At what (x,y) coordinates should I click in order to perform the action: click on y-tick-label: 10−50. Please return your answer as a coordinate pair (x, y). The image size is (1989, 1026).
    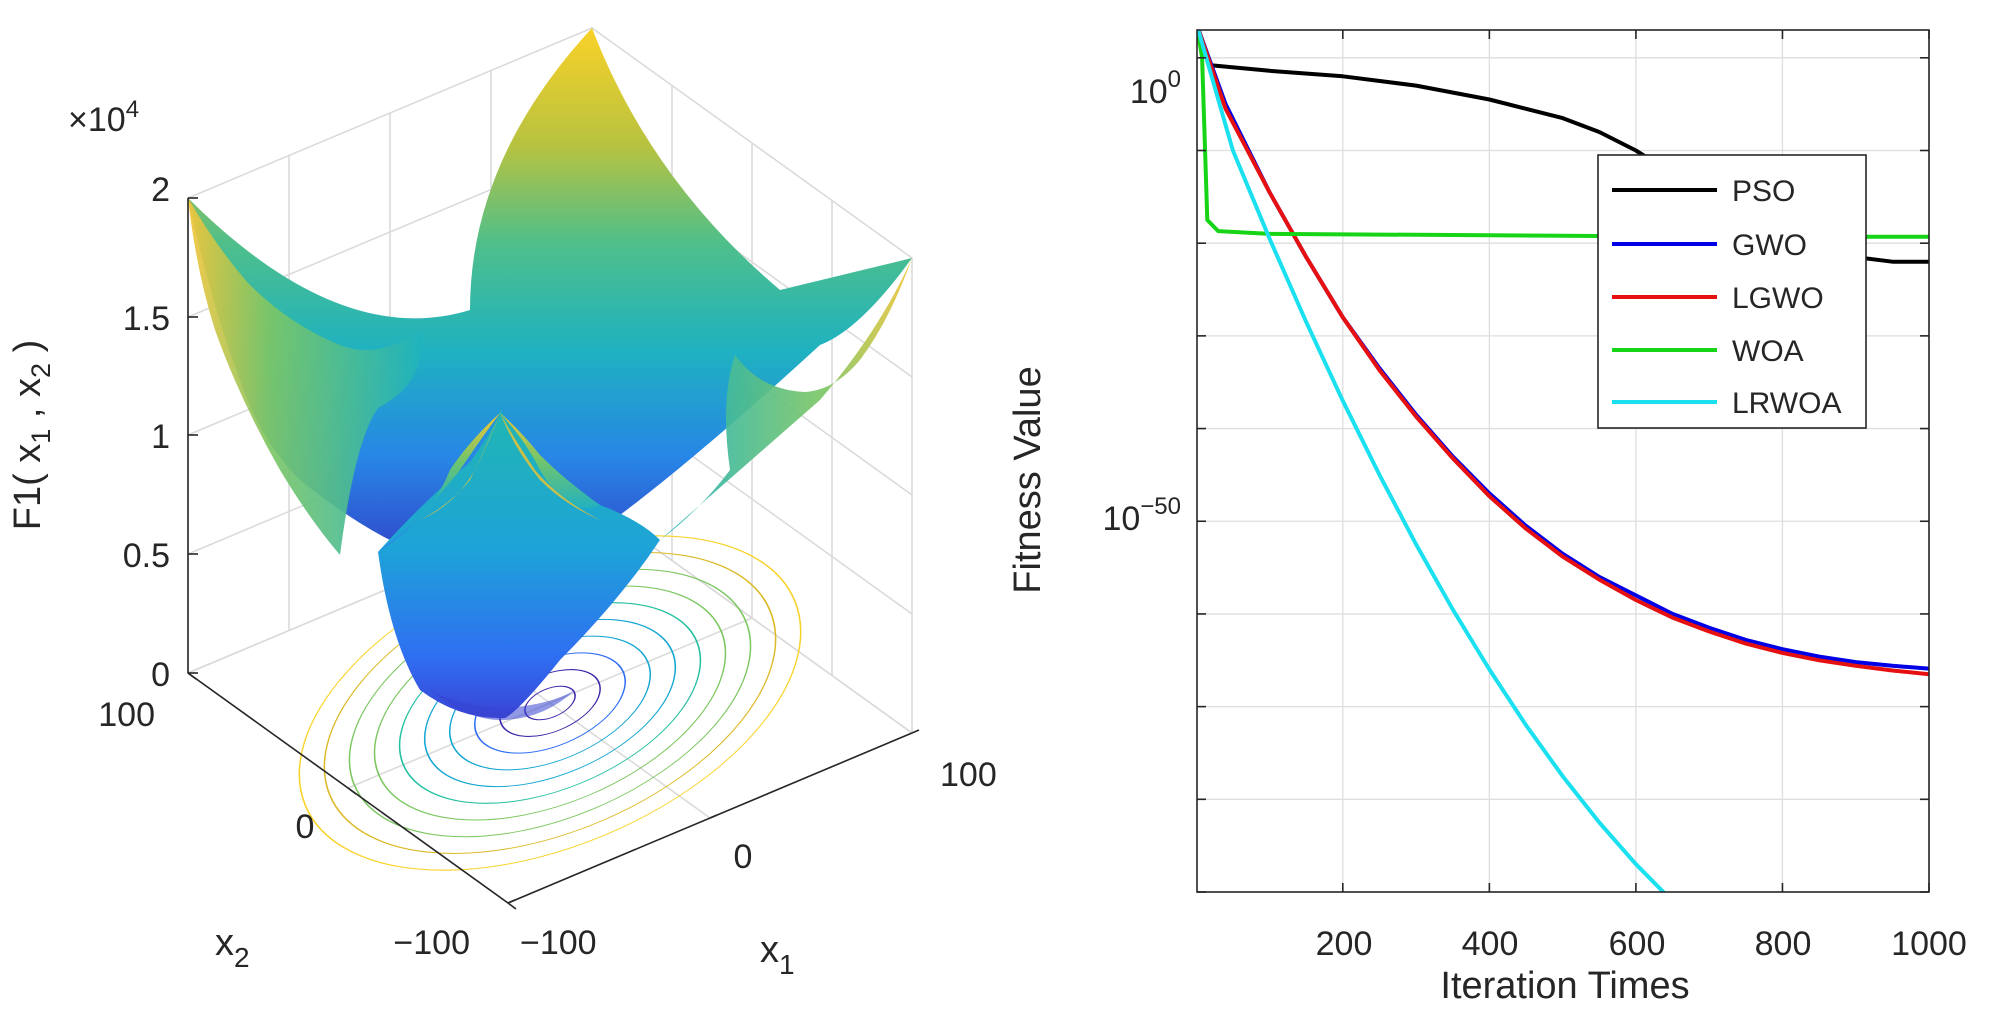
    Looking at the image, I should click on (1141, 515).